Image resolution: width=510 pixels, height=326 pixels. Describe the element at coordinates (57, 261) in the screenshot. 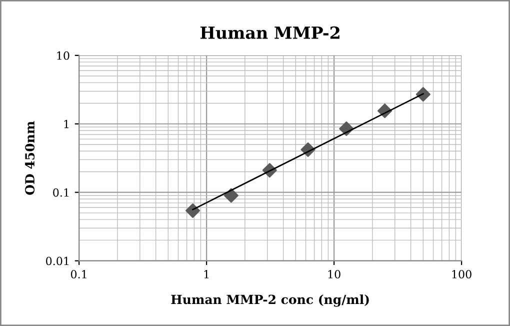

I see `y-tick-label: 0.01` at that location.